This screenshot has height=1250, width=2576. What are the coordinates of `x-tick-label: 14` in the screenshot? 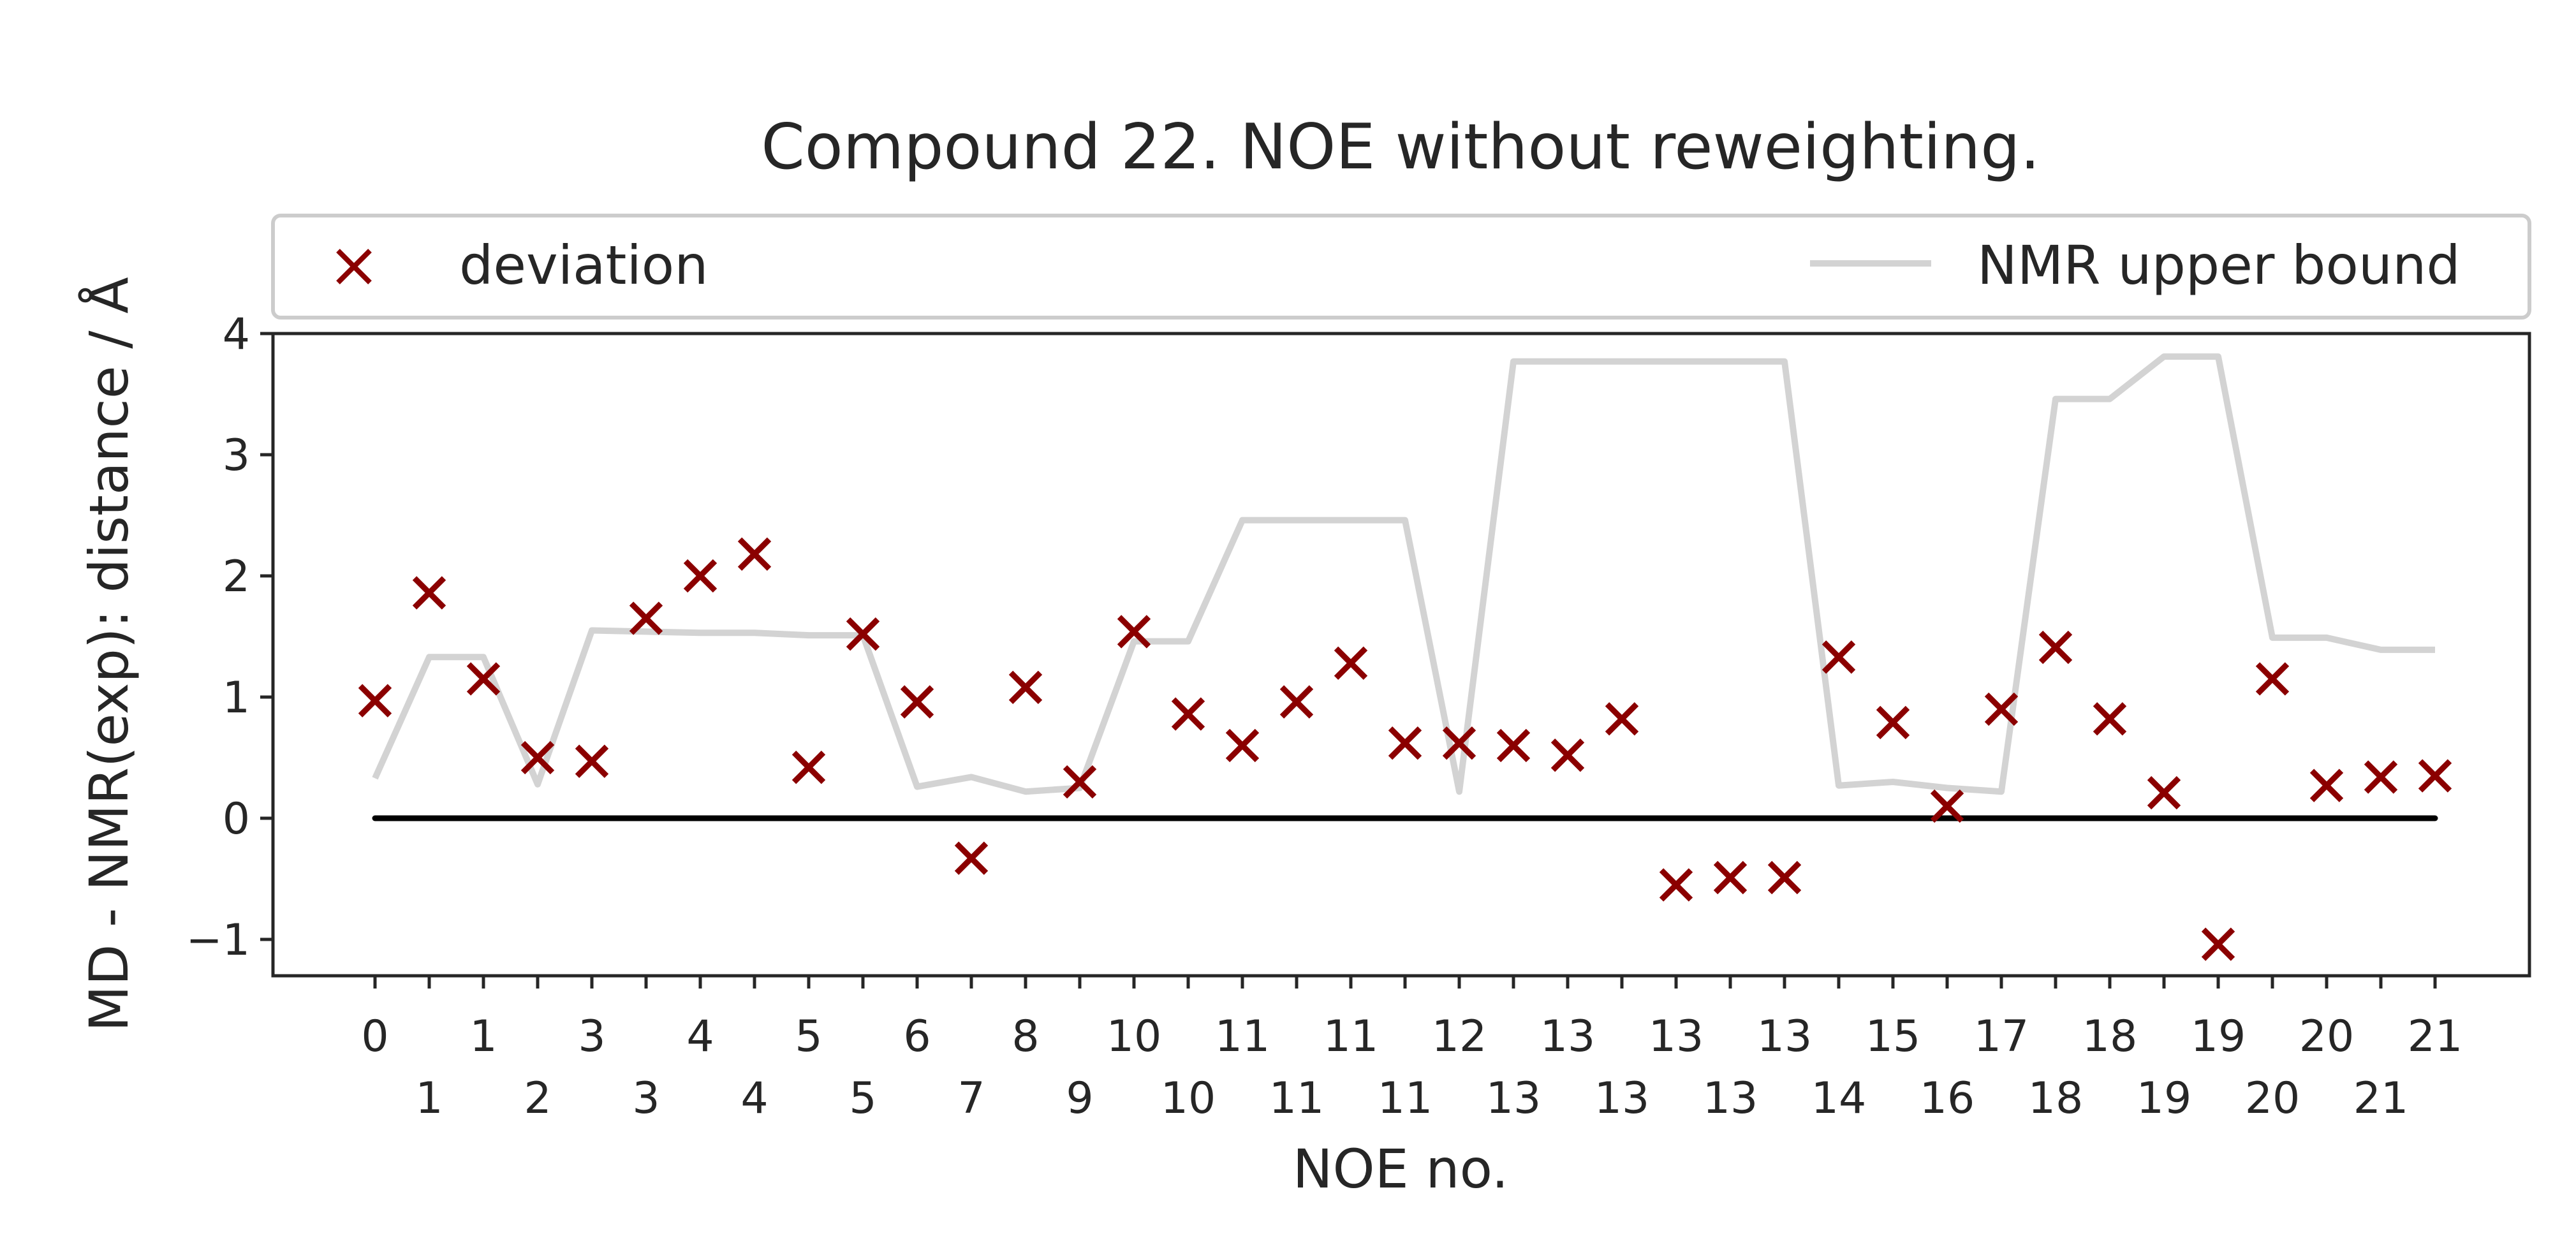 It's located at (1839, 1098).